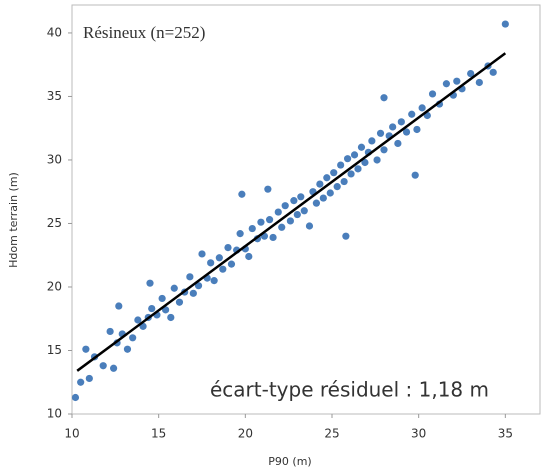  What do you see at coordinates (71, 434) in the screenshot?
I see `x-tick-label: 10` at bounding box center [71, 434].